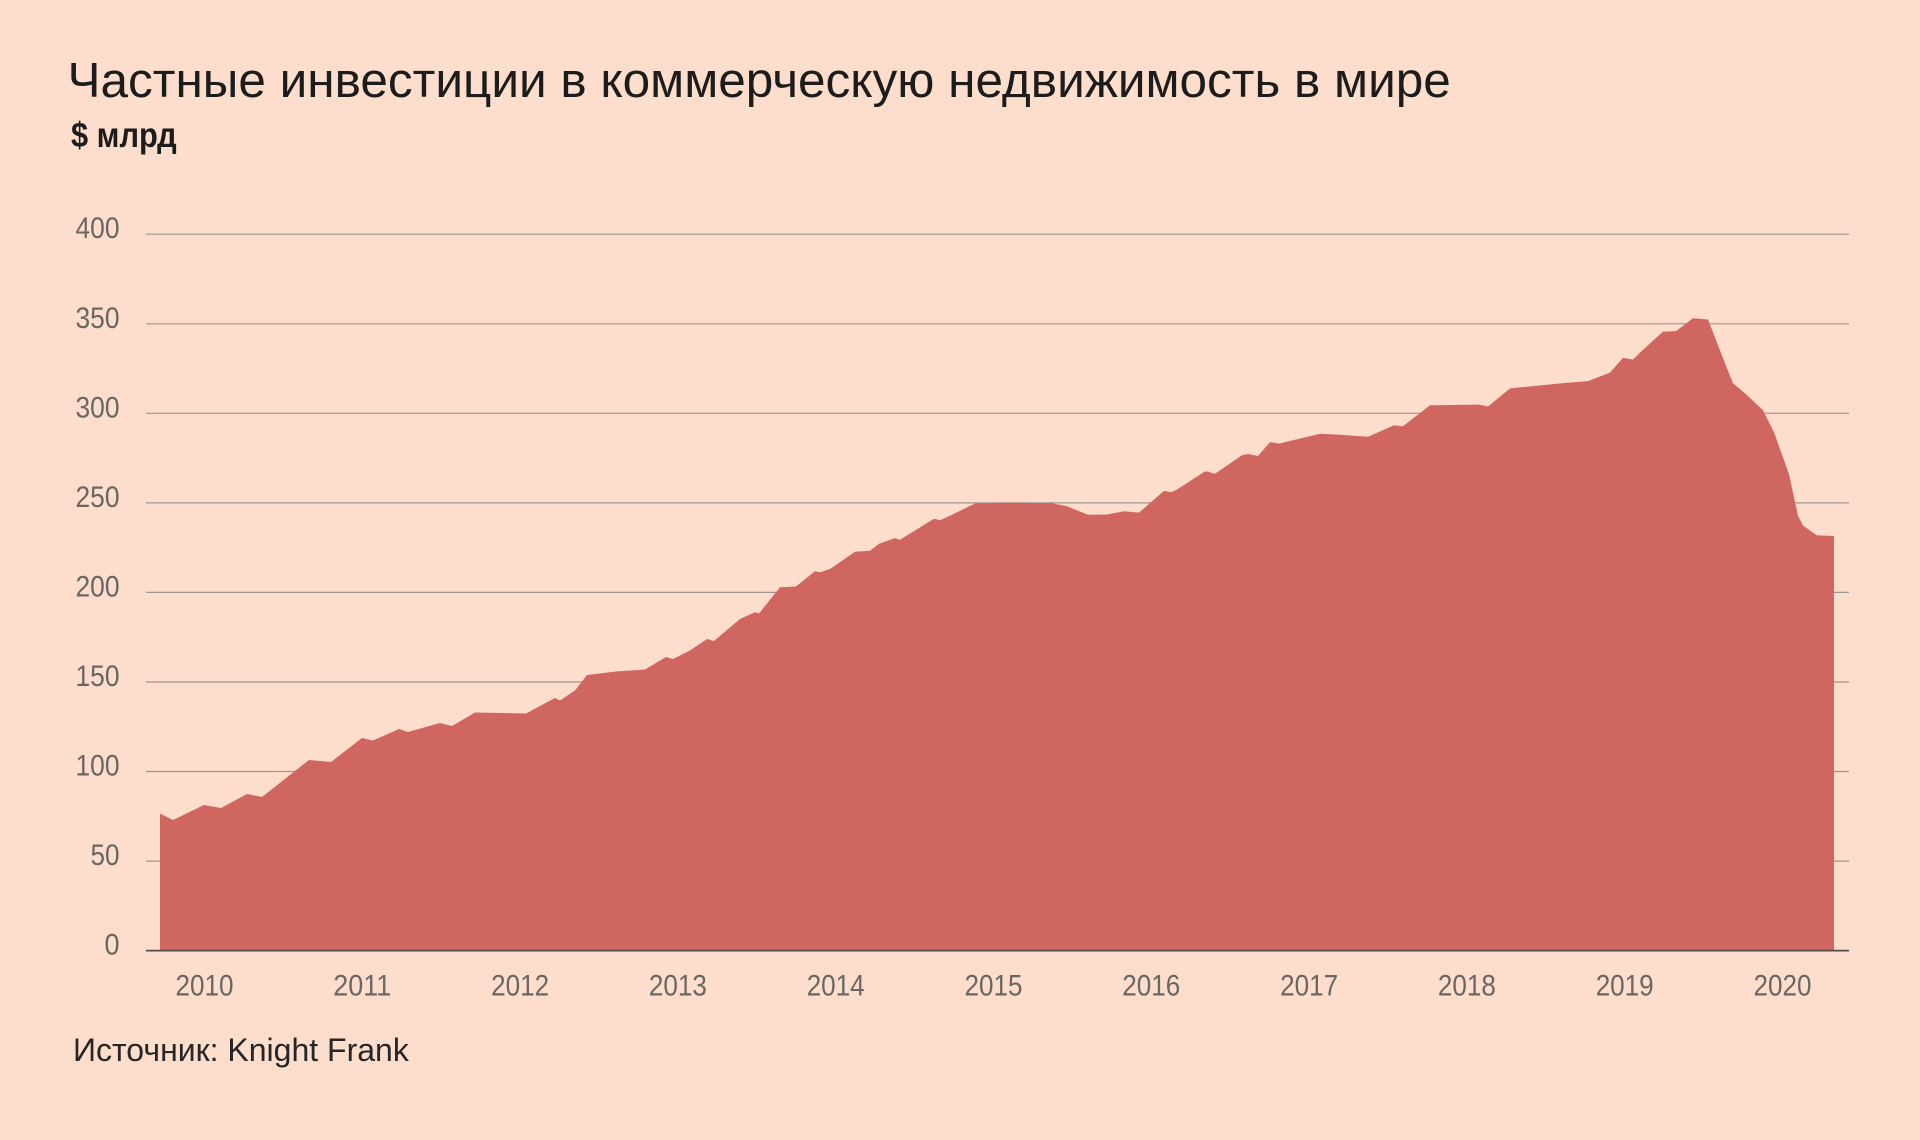 The height and width of the screenshot is (1140, 1920). I want to click on svg-text: 2014, so click(836, 986).